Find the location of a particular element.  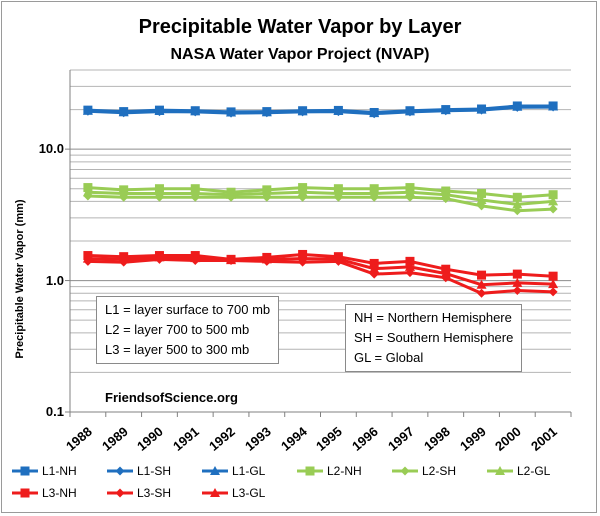

legend-swatch-l1-nh is located at coordinates (25, 471).